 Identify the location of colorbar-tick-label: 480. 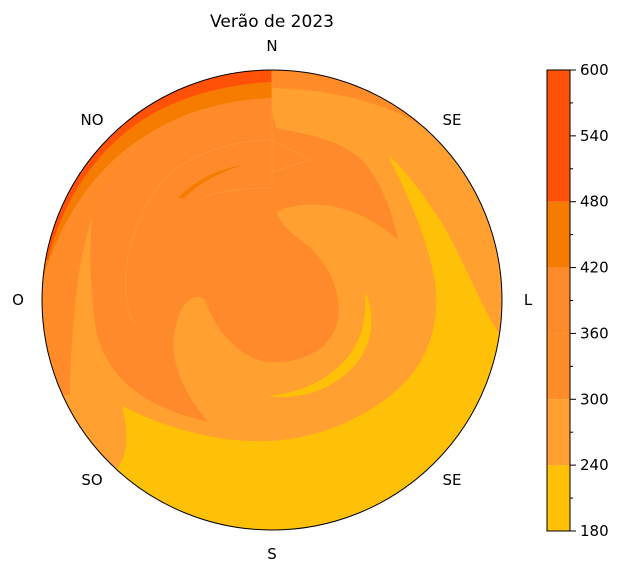
(594, 202).